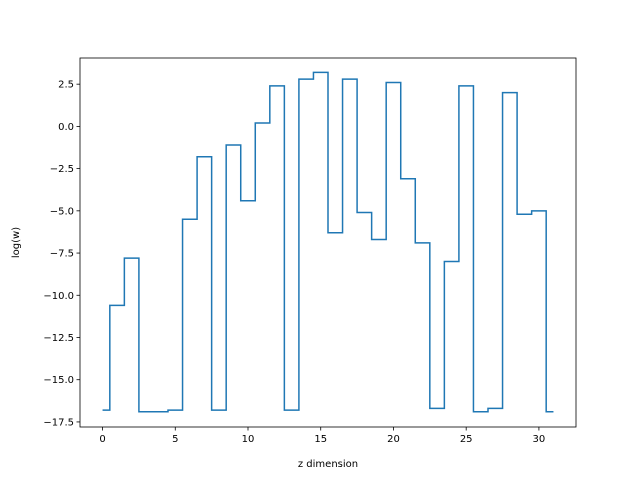 The image size is (640, 480). I want to click on y-axis-label: log(w), so click(16, 242).